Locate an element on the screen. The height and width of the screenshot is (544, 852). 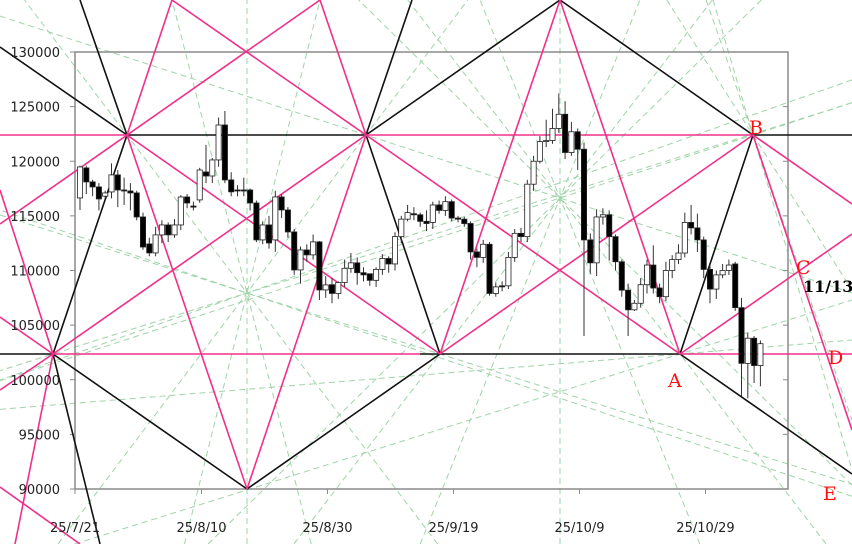
x-tick-label: 25/8/30 is located at coordinates (327, 528).